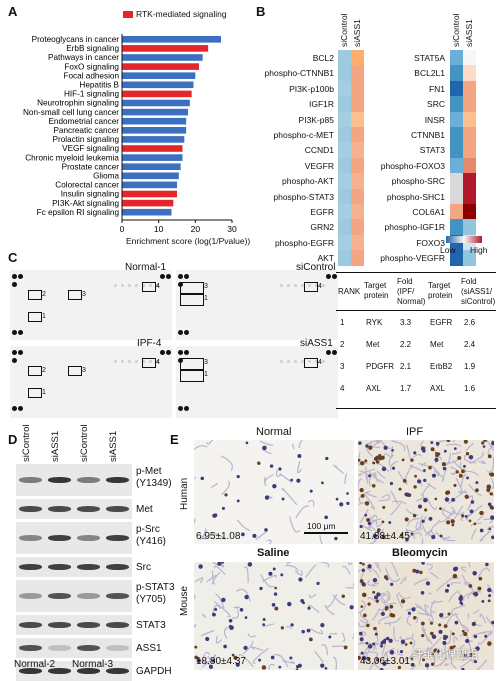 The width and height of the screenshot is (499, 681). What do you see at coordinates (342, 322) in the screenshot?
I see `table-cell-0-0: 1` at bounding box center [342, 322].